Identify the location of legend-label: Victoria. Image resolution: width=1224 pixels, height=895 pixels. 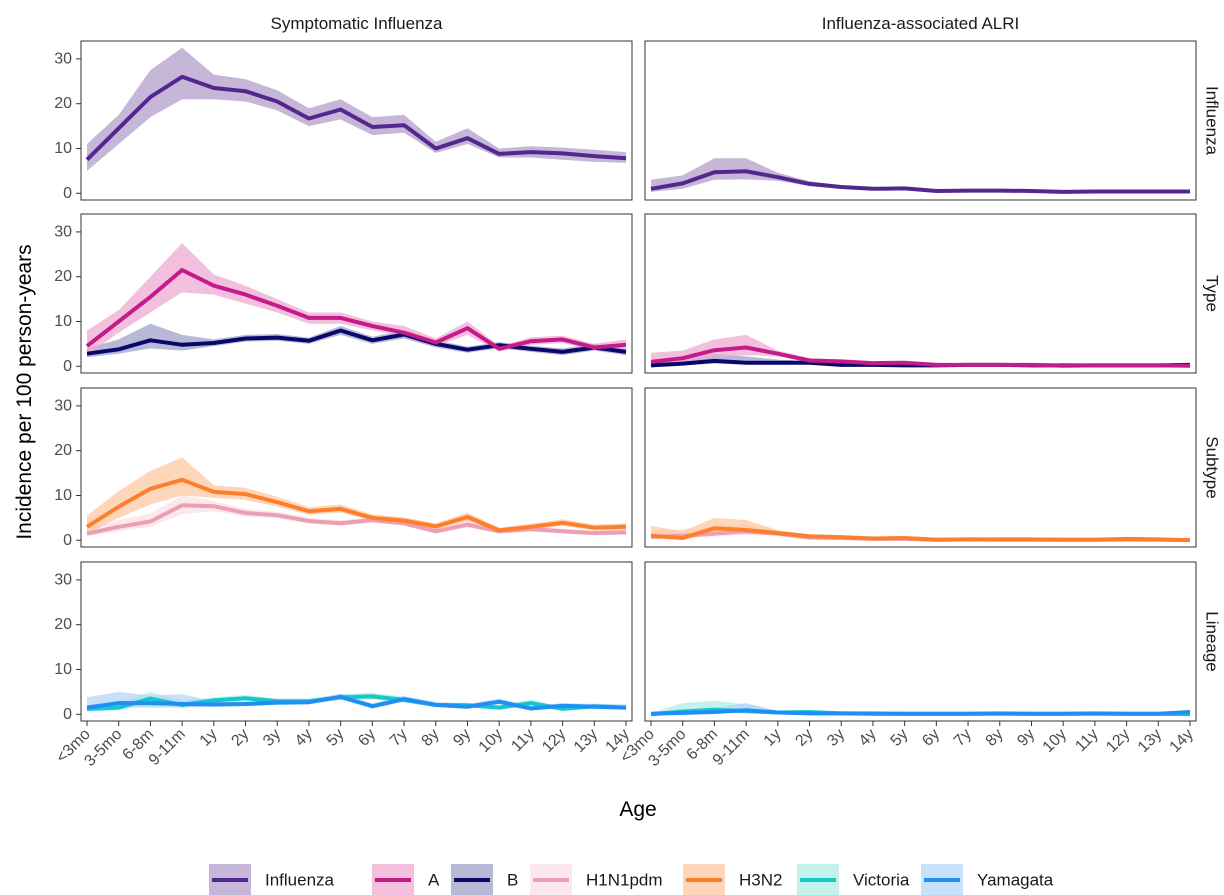
(881, 880).